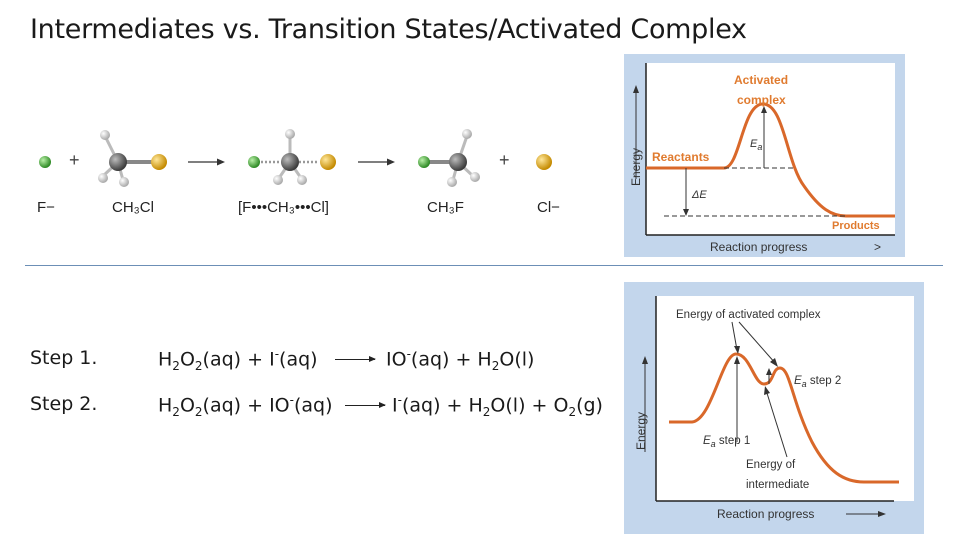  What do you see at coordinates (45, 162) in the screenshot?
I see `fluoride-atom` at bounding box center [45, 162].